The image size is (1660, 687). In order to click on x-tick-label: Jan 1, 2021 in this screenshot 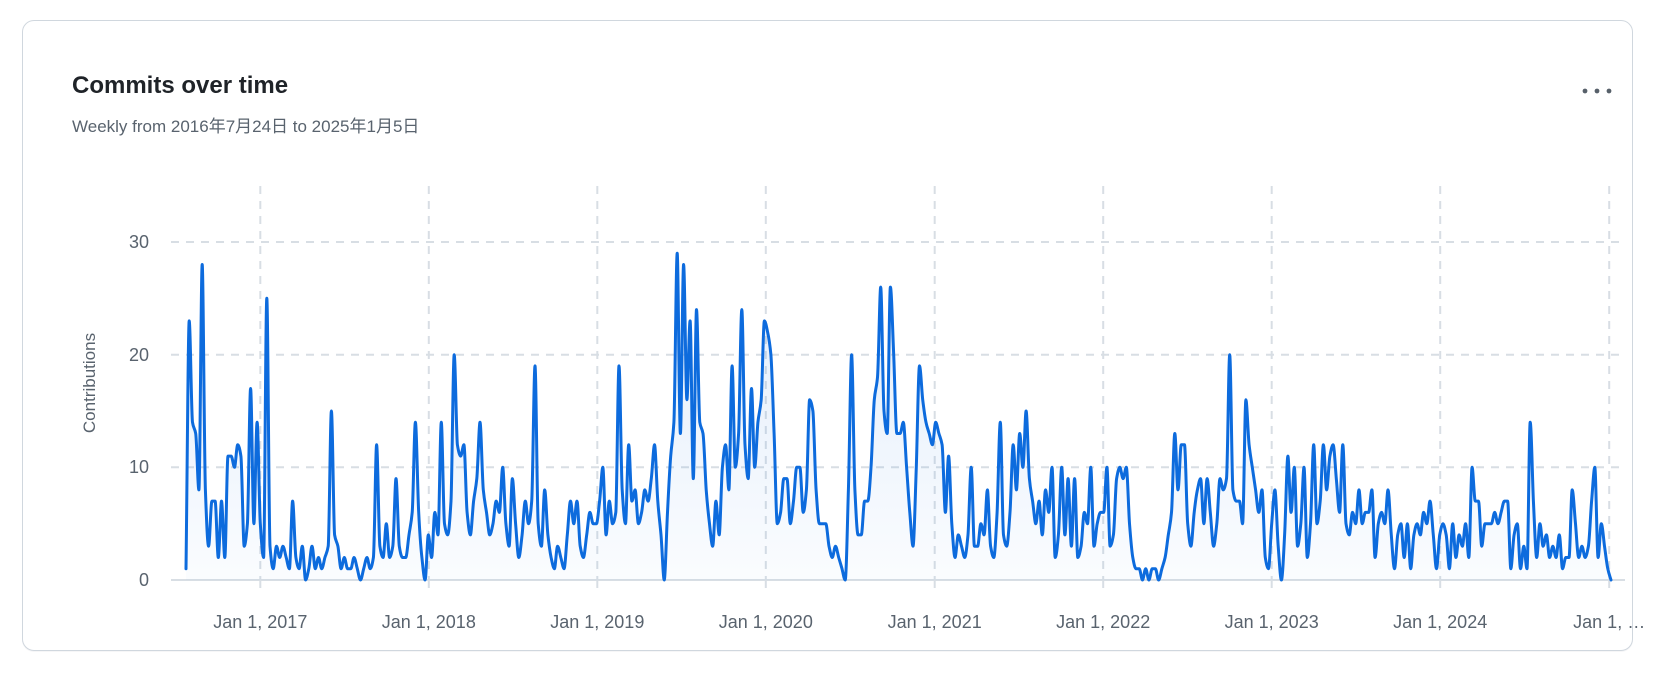, I will do `click(934, 622)`.